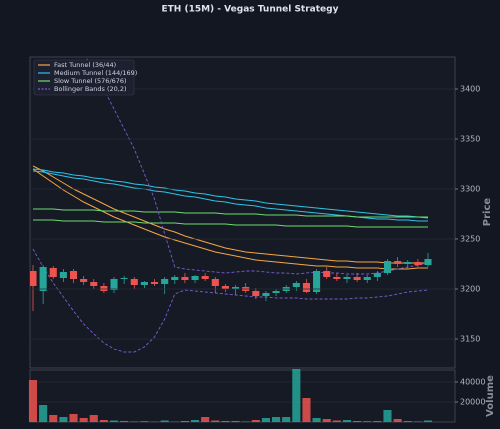 The width and height of the screenshot is (500, 429). I want to click on y-tick-label: 3150, so click(470, 339).